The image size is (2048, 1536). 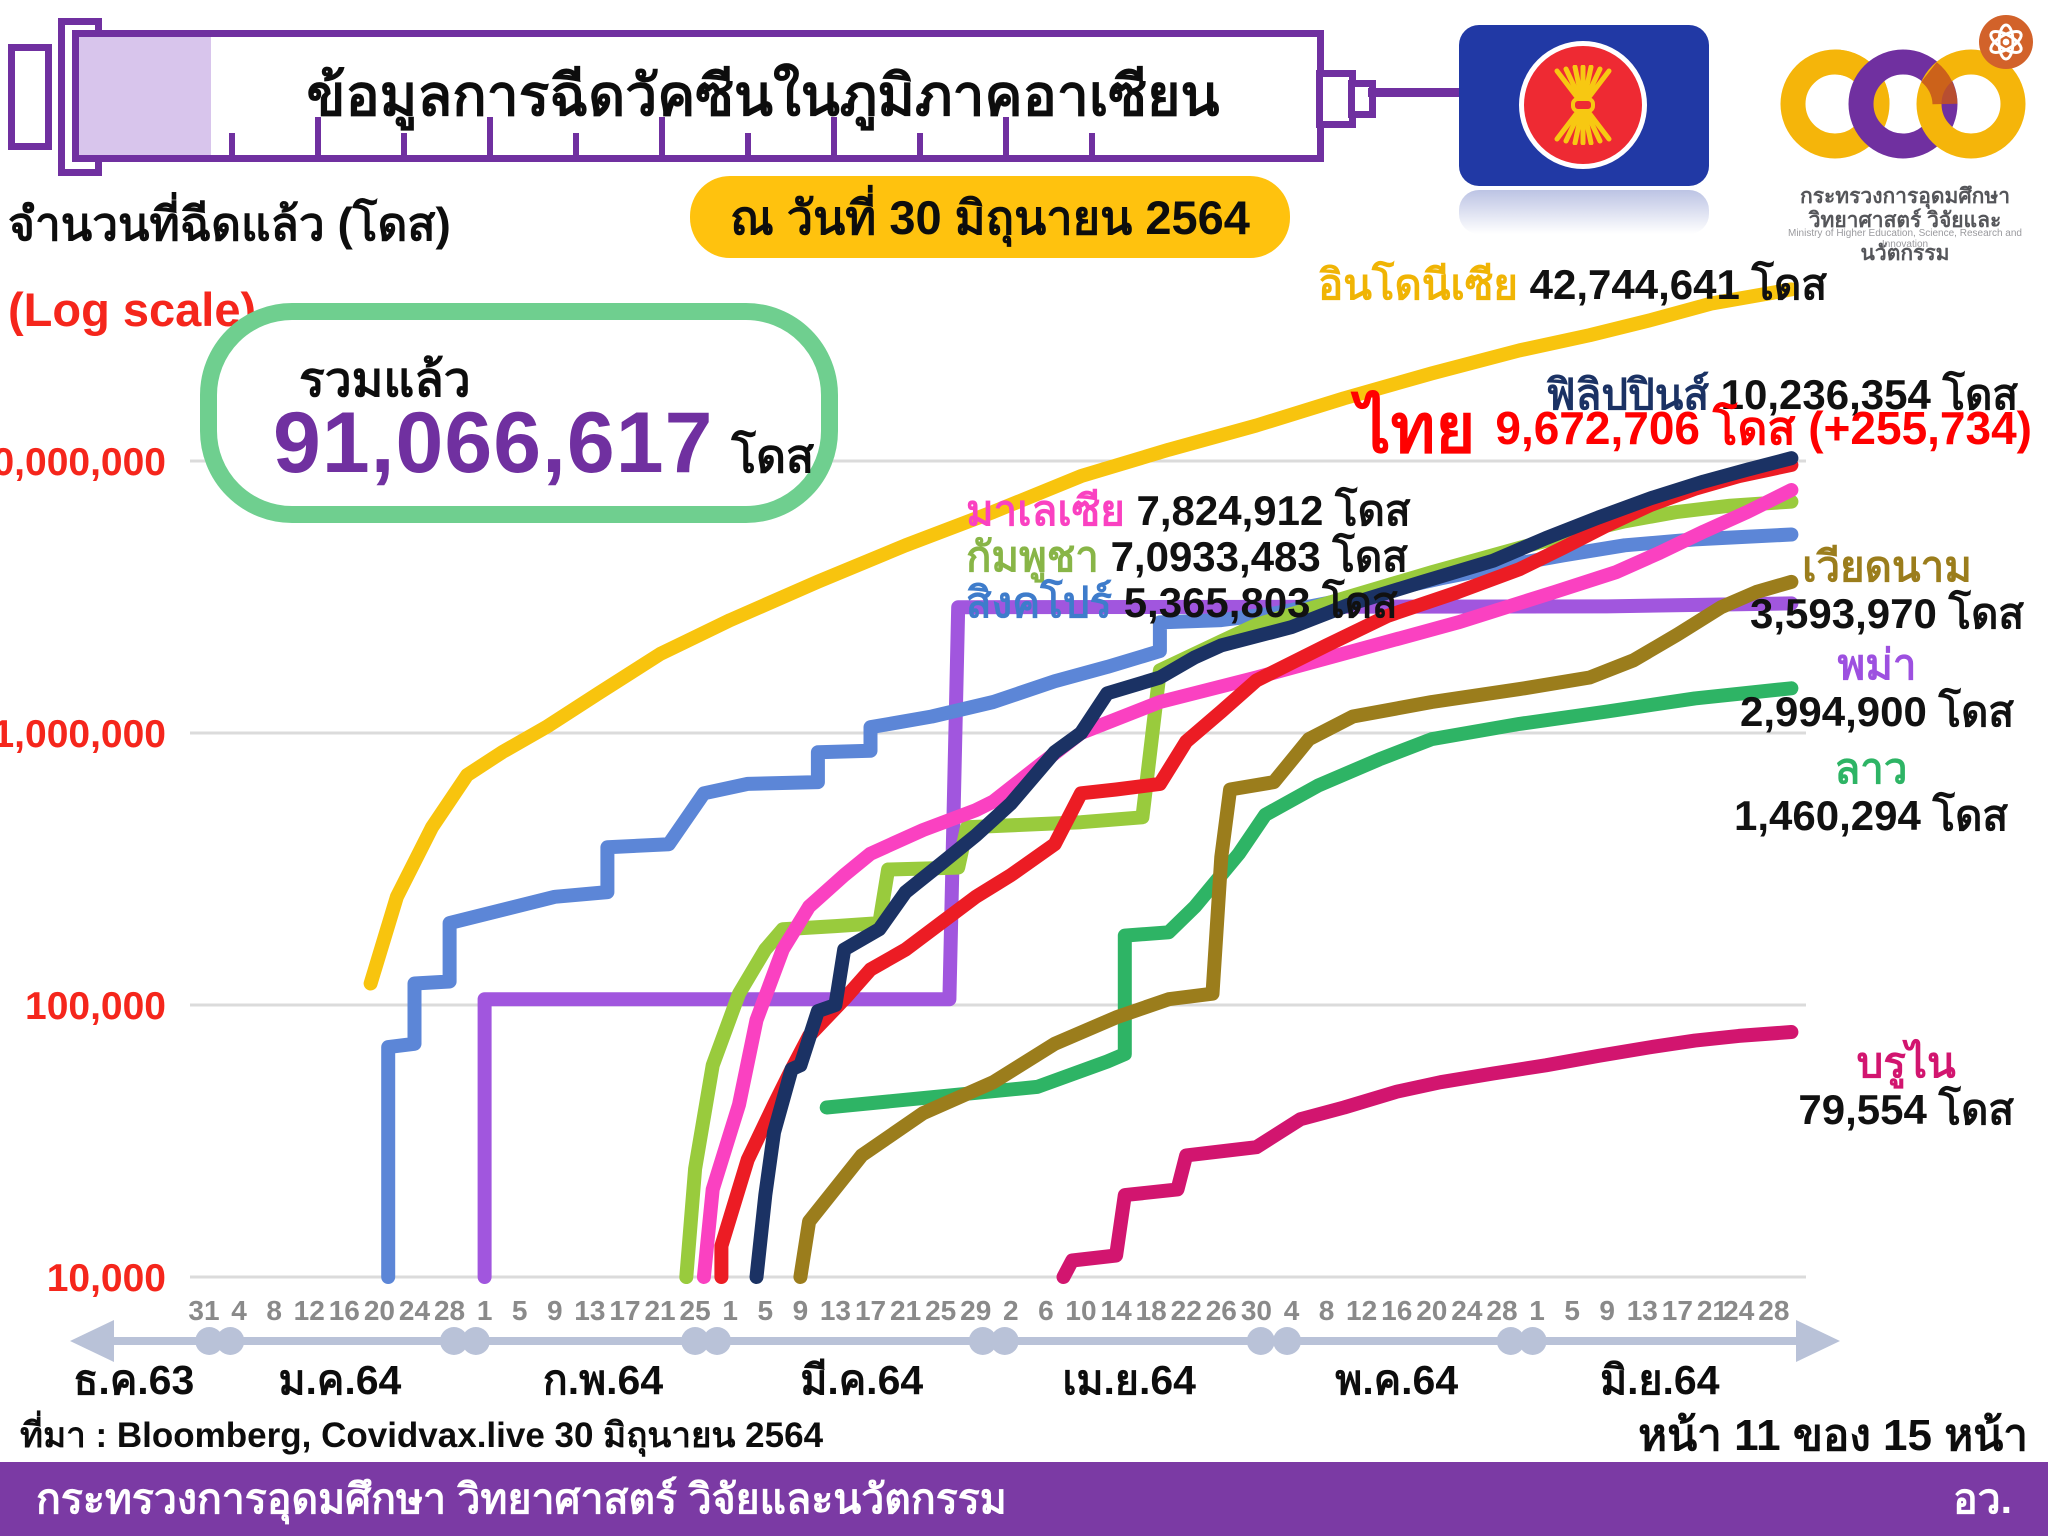 I want to click on syringe-fill, so click(x=145, y=96).